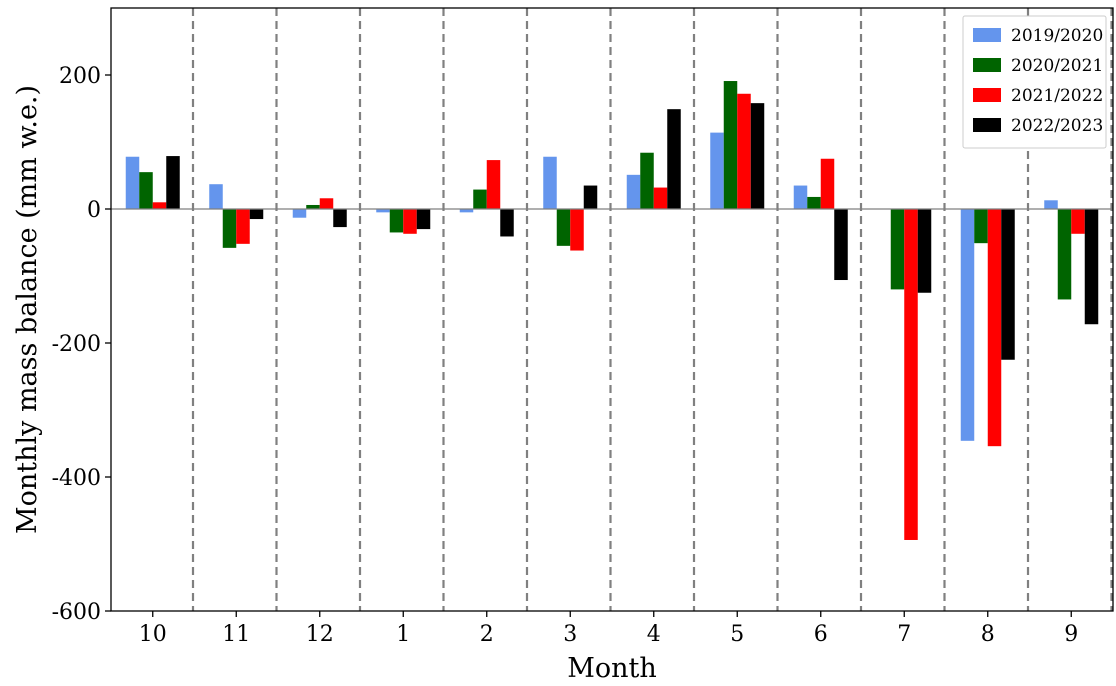 This screenshot has height=686, width=1116. Describe the element at coordinates (1057, 126) in the screenshot. I see `legend-label-4: 2022/2023` at that location.